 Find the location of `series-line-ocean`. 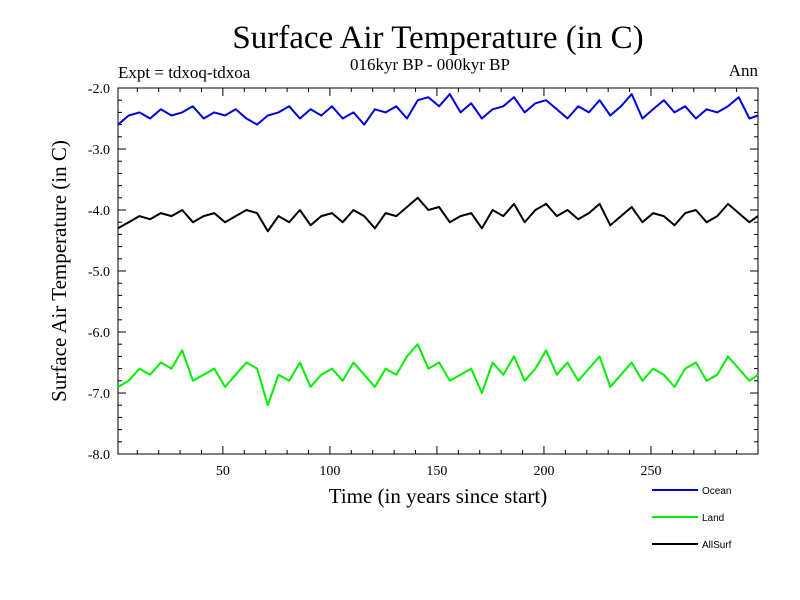

series-line-ocean is located at coordinates (438, 109).